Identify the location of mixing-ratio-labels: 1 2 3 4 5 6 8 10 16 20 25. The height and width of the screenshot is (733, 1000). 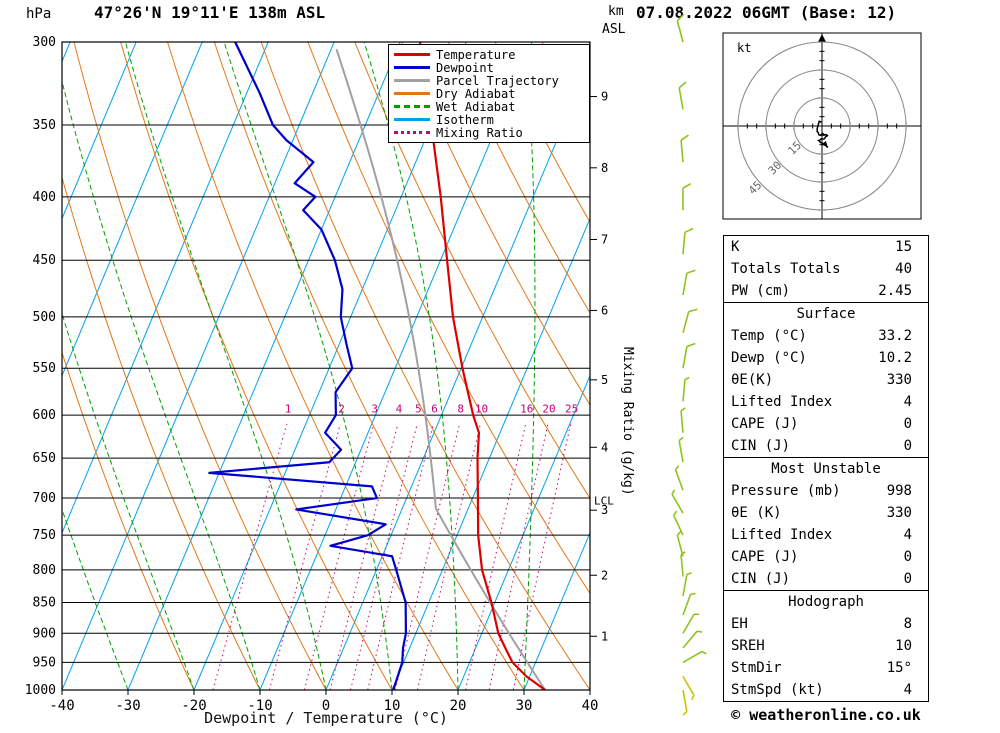
(432, 409).